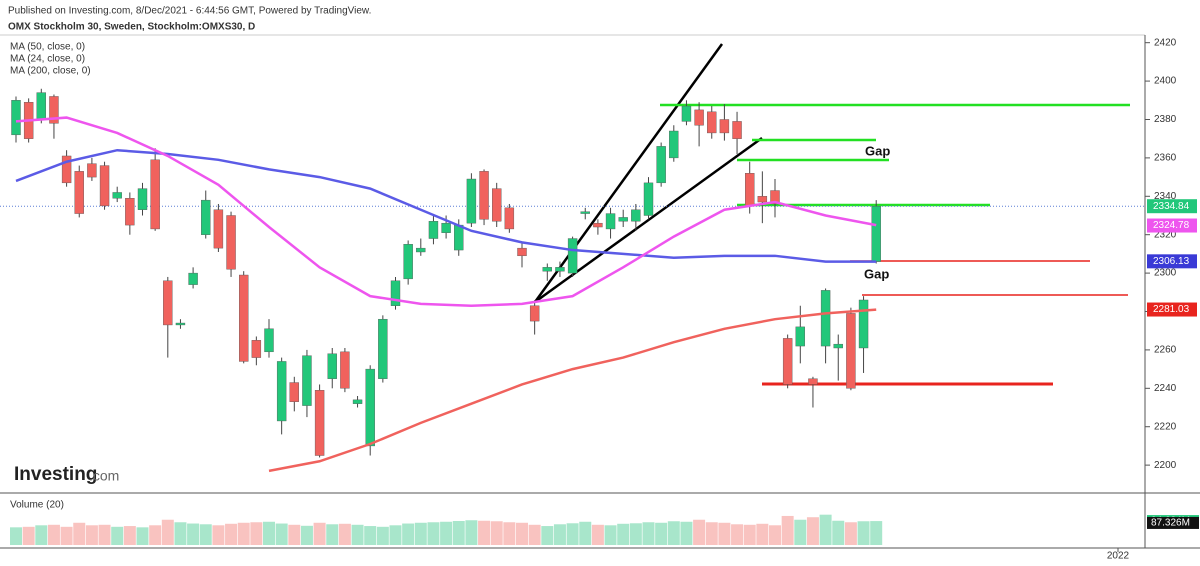 This screenshot has height=566, width=1200. What do you see at coordinates (1165, 388) in the screenshot?
I see `y-tick-label: 2240` at bounding box center [1165, 388].